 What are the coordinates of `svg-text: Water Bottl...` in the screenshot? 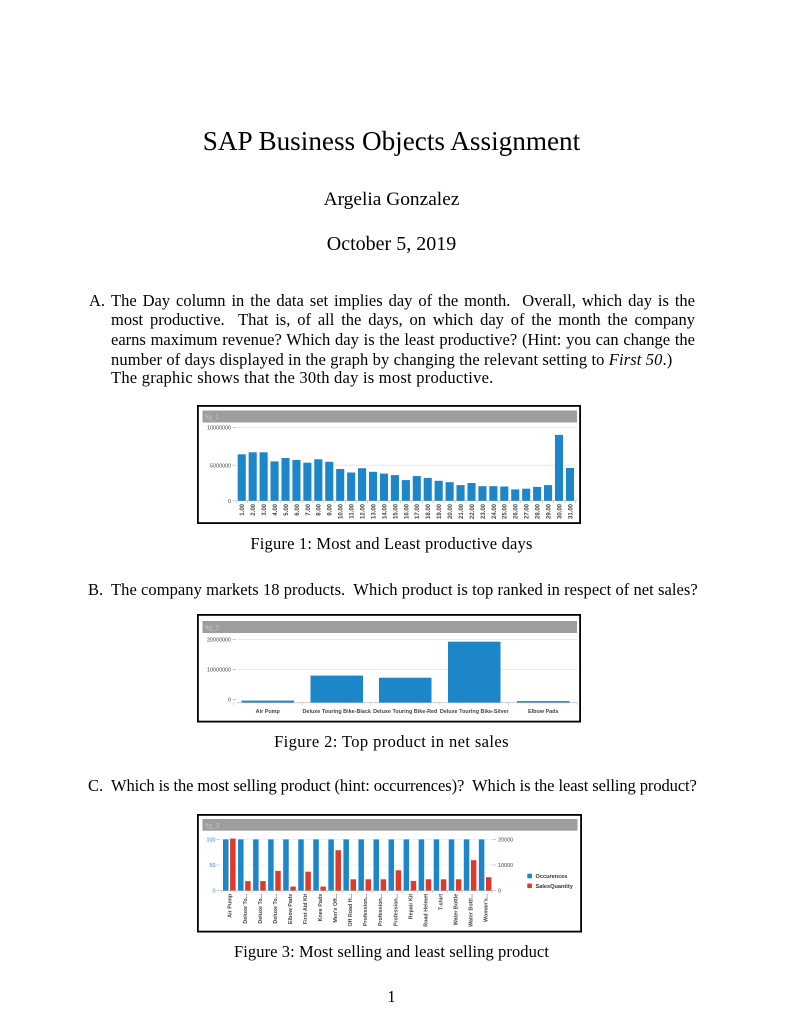 It's located at (471, 910).